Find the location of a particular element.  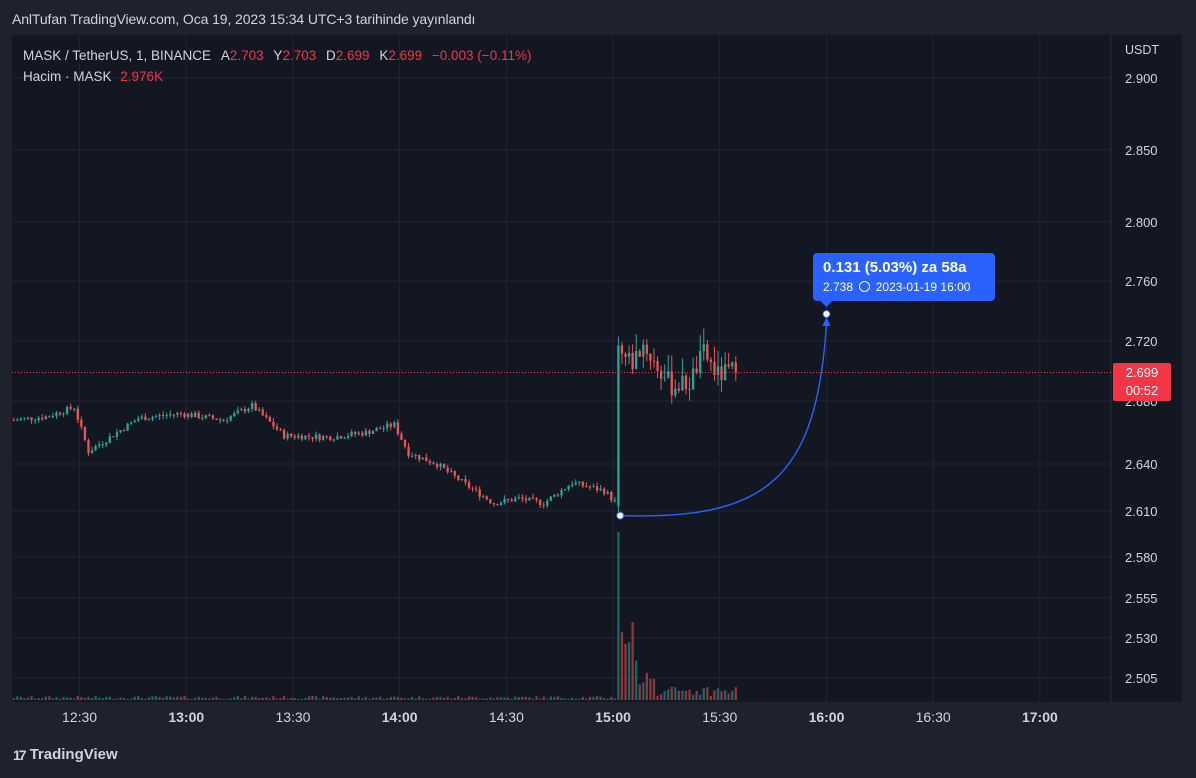

low-label: D is located at coordinates (331, 55).